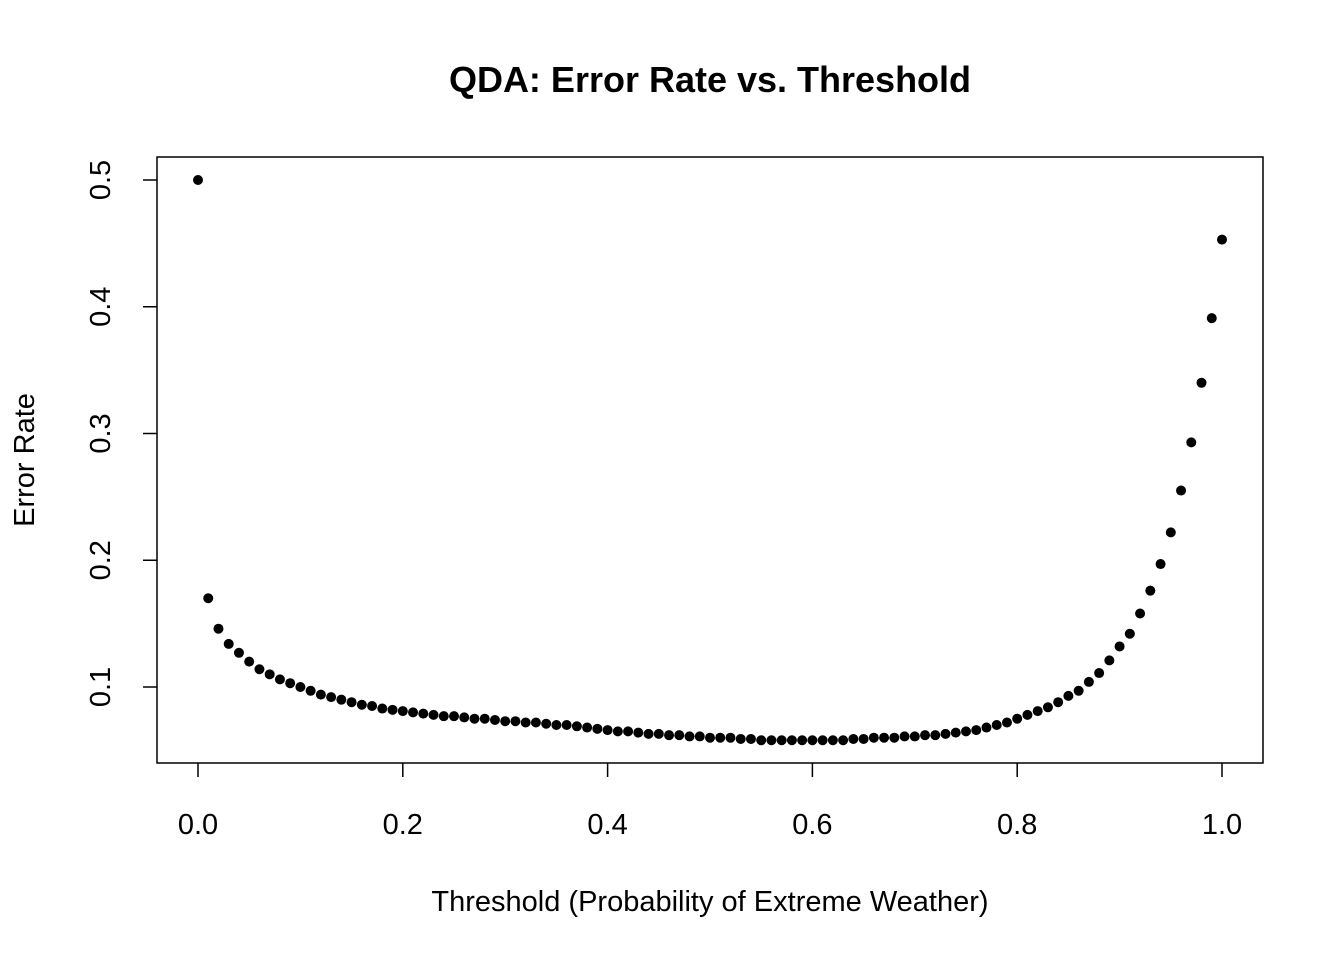 The width and height of the screenshot is (1344, 960). Describe the element at coordinates (812, 825) in the screenshot. I see `x-tick-label: 0.6` at that location.